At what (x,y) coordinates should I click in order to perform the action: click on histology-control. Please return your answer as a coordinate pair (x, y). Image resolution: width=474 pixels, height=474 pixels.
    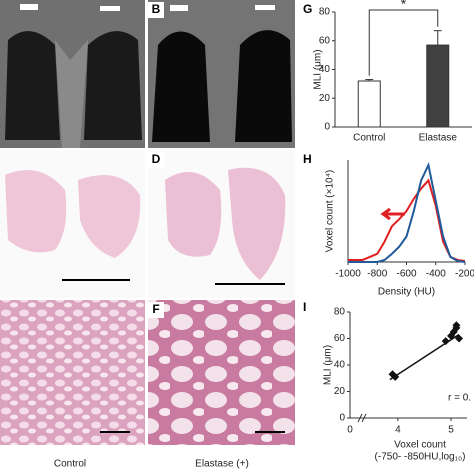
    Looking at the image, I should click on (72, 372).